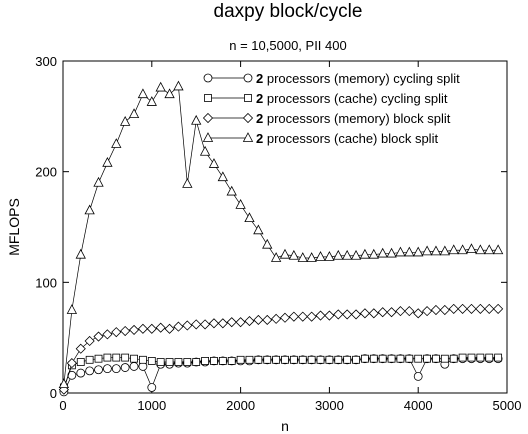 This screenshot has width=528, height=434. I want to click on data-point-circle, so click(107, 369).